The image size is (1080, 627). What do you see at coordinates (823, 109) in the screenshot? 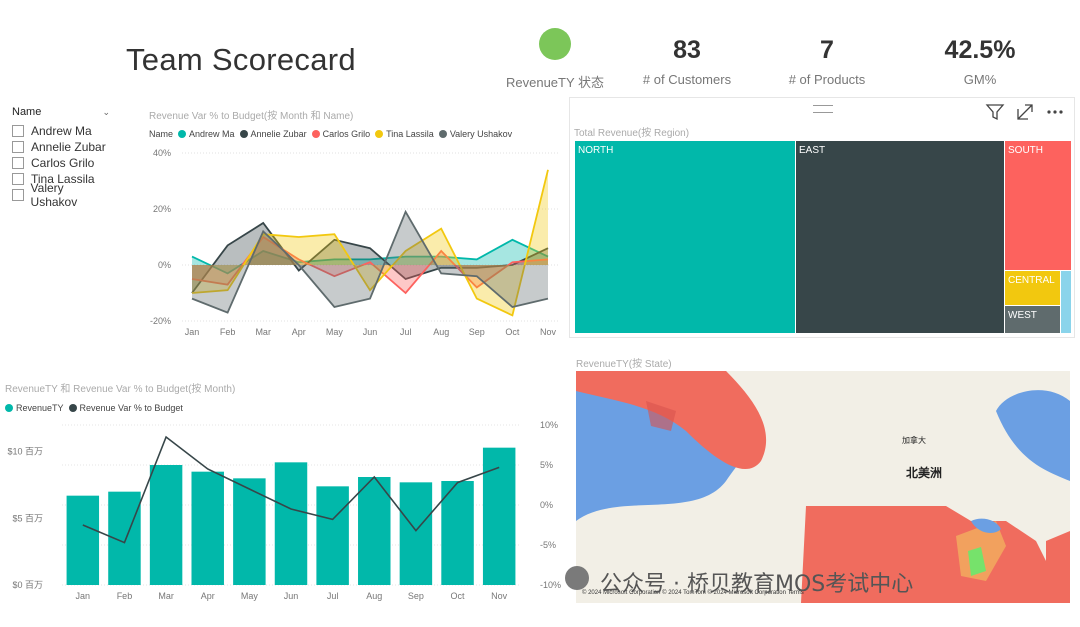
I see `drag-handle-icon` at bounding box center [823, 109].